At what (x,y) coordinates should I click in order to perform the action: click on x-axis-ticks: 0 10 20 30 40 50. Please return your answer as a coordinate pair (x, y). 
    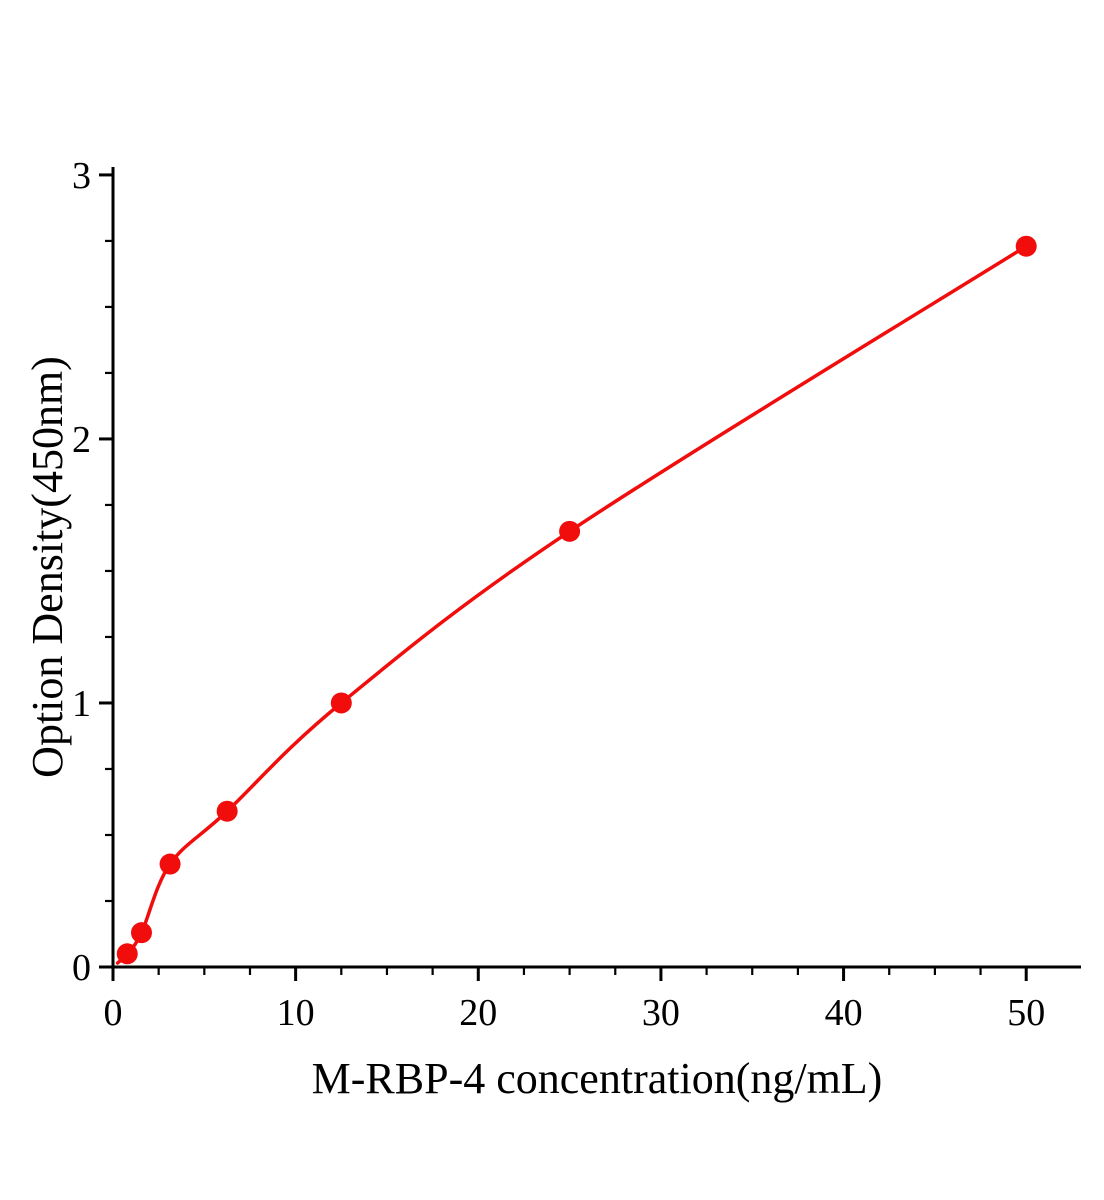
    Looking at the image, I should click on (574, 1000).